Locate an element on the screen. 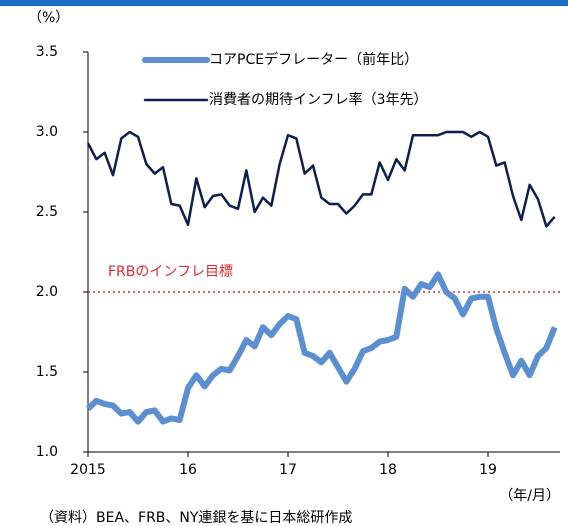 This screenshot has height=526, width=568. annotation: FRBのインフレ目標 is located at coordinates (170, 272).